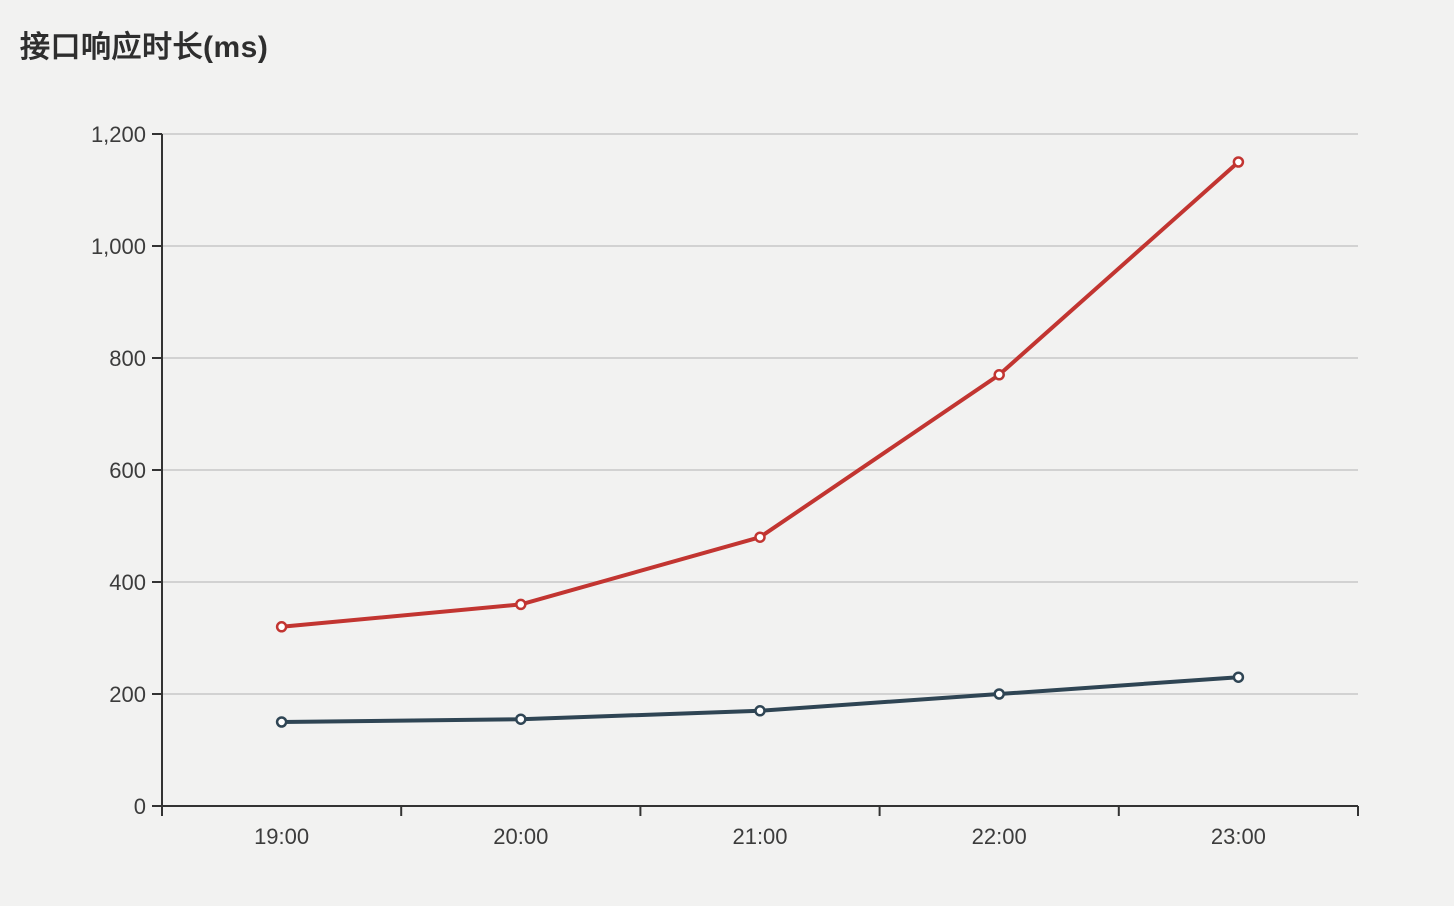 The image size is (1454, 906). I want to click on x-tick-label: 23:00, so click(1238, 836).